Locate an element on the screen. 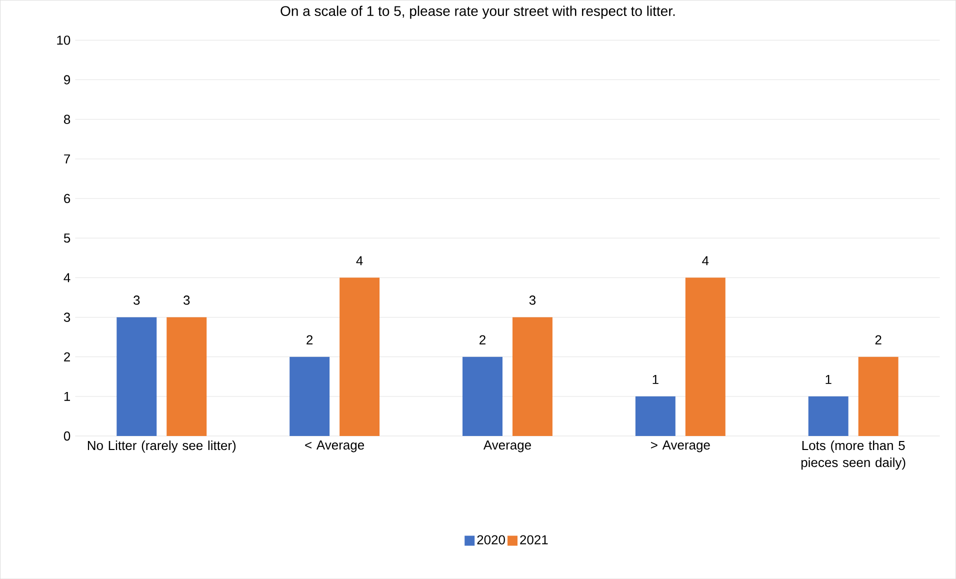 This screenshot has height=579, width=956. y-tick-label: 8 is located at coordinates (67, 119).